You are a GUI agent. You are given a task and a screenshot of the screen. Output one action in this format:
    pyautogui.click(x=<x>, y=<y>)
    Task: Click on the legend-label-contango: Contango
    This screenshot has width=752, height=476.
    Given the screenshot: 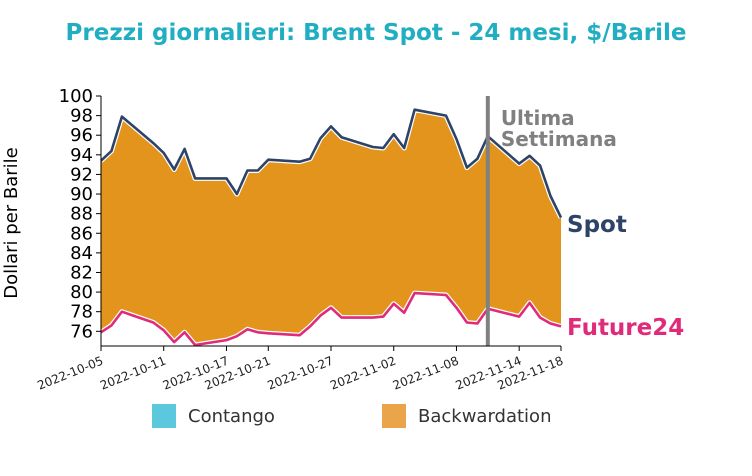 What is the action you would take?
    pyautogui.click(x=231, y=416)
    